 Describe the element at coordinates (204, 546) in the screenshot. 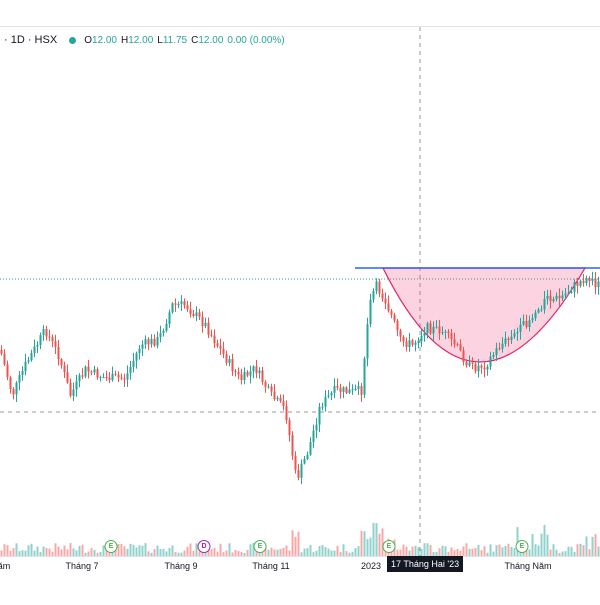

I see `dividend-event-icon: D` at that location.